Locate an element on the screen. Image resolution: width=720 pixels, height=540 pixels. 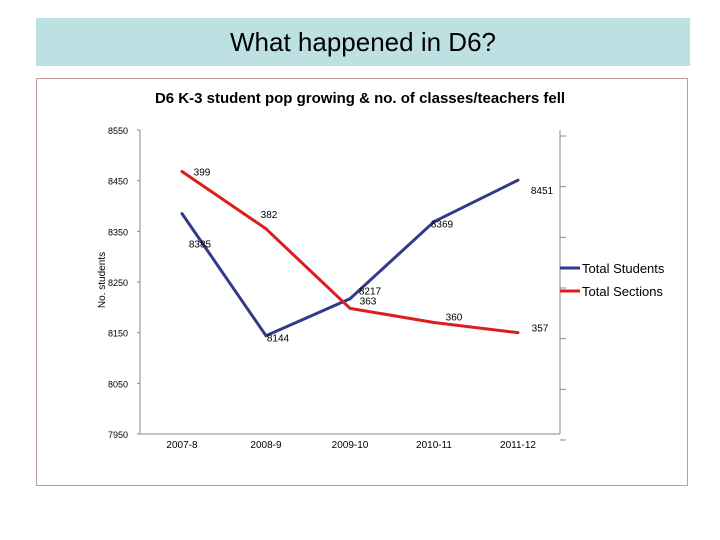
y-tick-label: 8050 is located at coordinates (118, 384).